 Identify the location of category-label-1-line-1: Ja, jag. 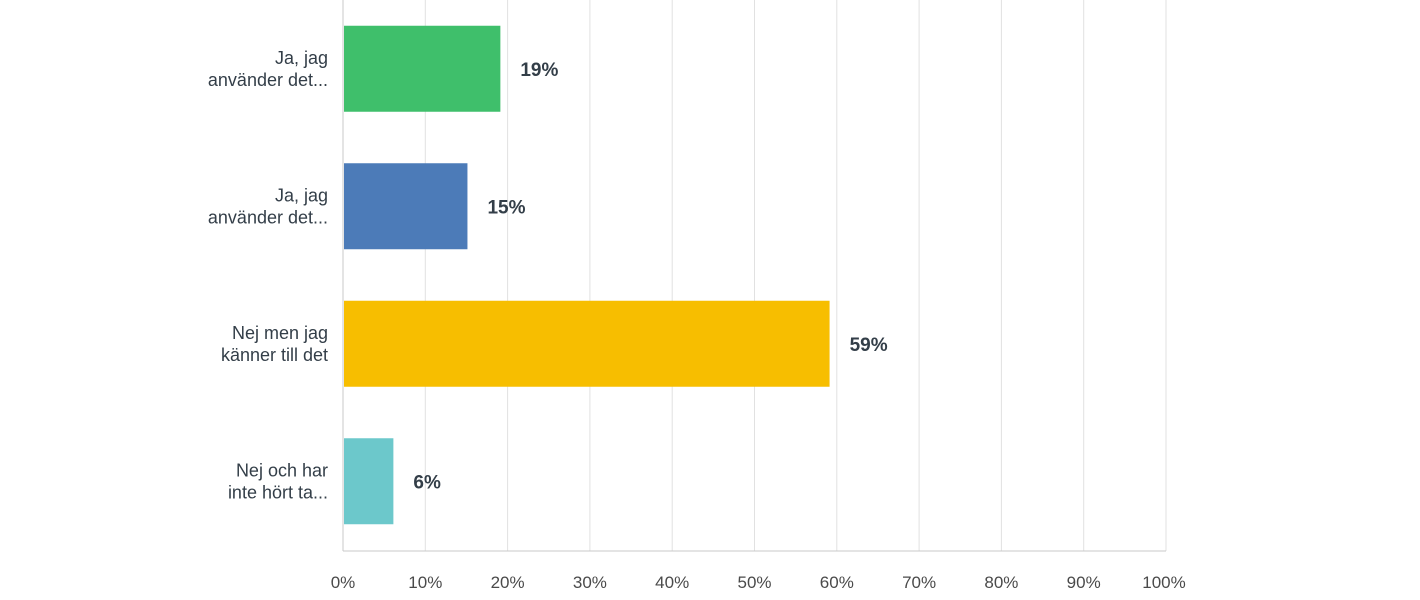
(301, 58).